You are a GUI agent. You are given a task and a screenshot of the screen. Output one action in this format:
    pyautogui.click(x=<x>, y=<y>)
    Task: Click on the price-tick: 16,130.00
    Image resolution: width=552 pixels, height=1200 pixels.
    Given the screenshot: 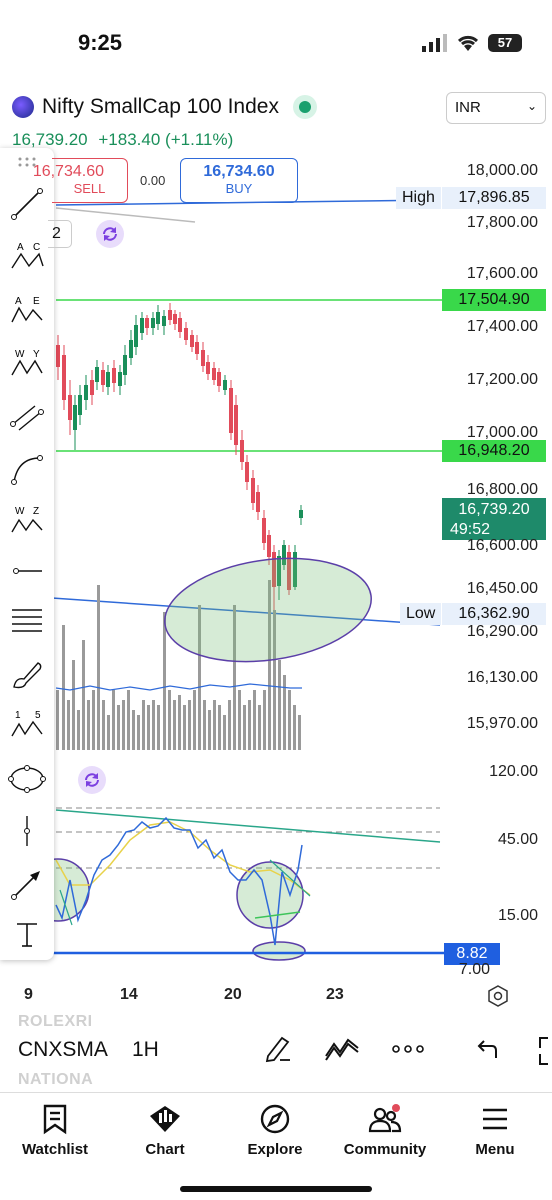 What is the action you would take?
    pyautogui.click(x=502, y=677)
    